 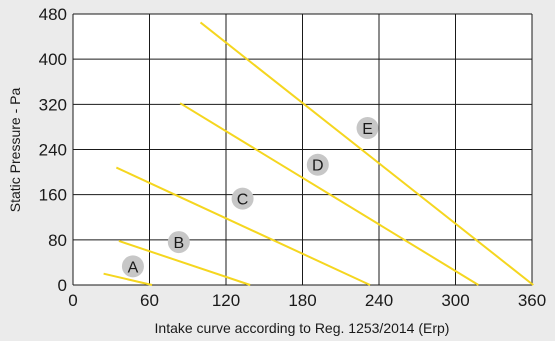 I want to click on x-tick-label: 120, so click(x=226, y=300).